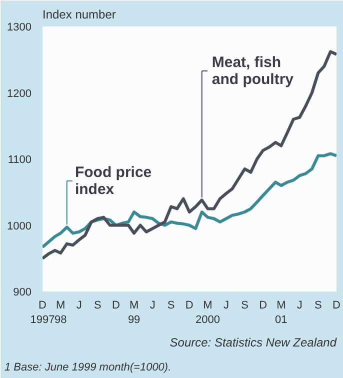 Image resolution: width=343 pixels, height=378 pixels. What do you see at coordinates (134, 313) in the screenshot?
I see `x-tick-label: M 99` at bounding box center [134, 313].